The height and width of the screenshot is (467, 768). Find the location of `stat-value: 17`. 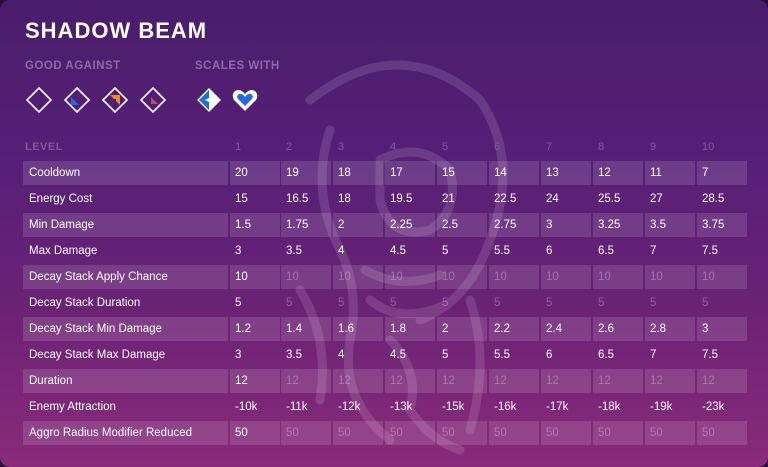

stat-value: 17 is located at coordinates (410, 173).